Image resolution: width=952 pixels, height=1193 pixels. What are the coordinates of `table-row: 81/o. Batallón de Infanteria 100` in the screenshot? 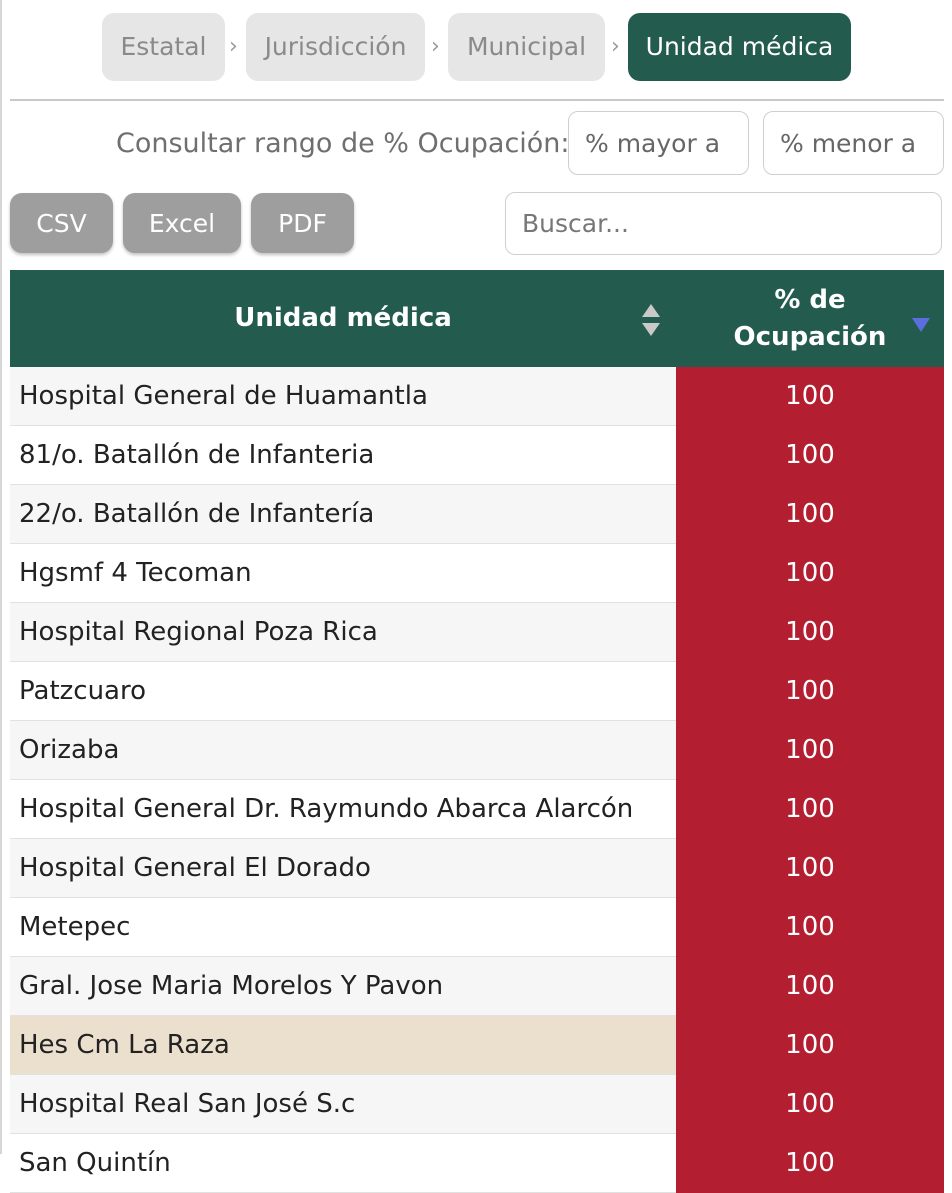 It's located at (477, 455).